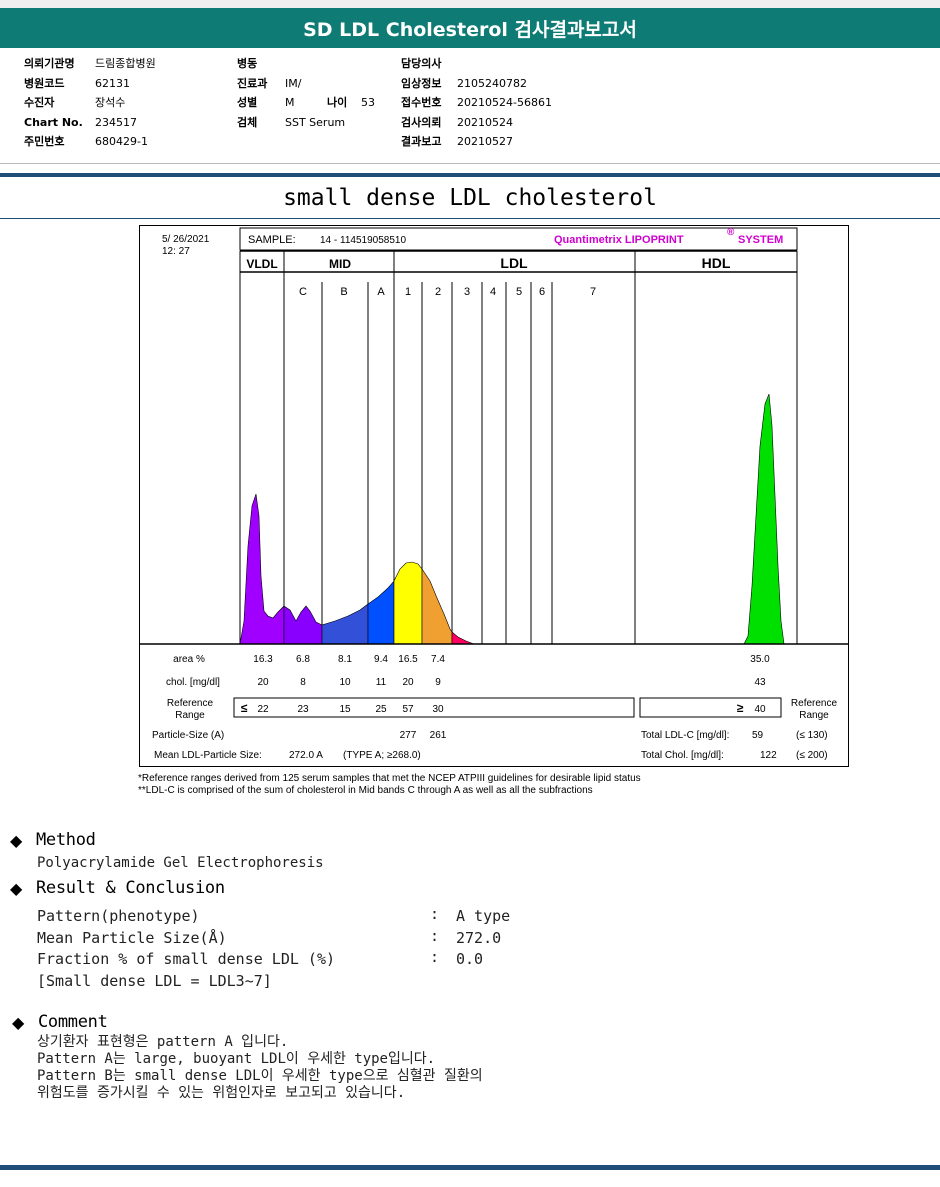  What do you see at coordinates (760, 659) in the screenshot?
I see `hdl-area-value: 35.0` at bounding box center [760, 659].